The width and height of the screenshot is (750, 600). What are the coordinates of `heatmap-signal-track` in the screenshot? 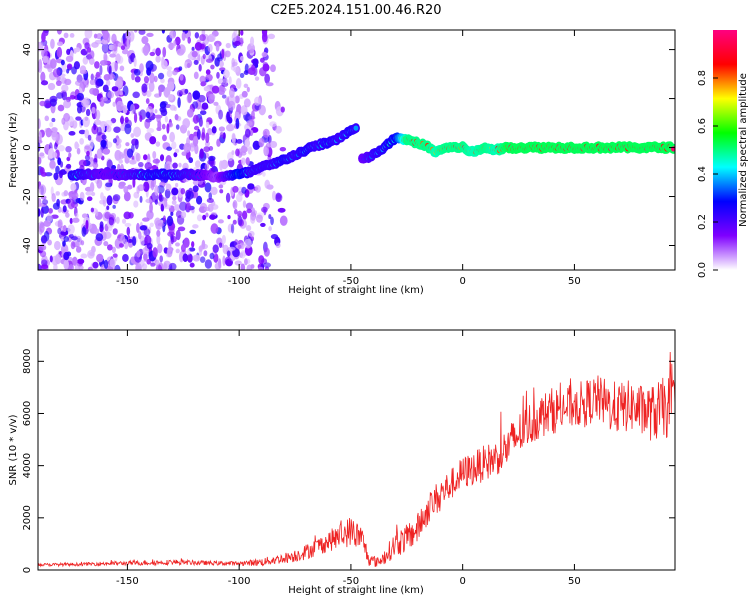 It's located at (371, 153).